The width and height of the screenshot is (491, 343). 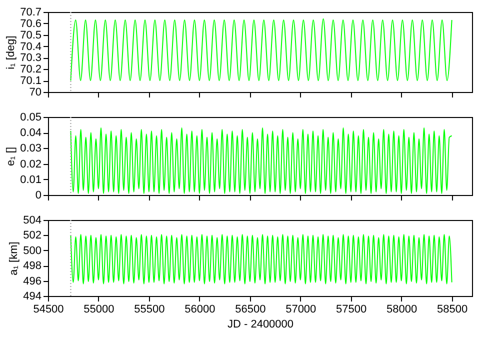 What do you see at coordinates (301, 310) in the screenshot?
I see `x-tick-label: 57000` at bounding box center [301, 310].